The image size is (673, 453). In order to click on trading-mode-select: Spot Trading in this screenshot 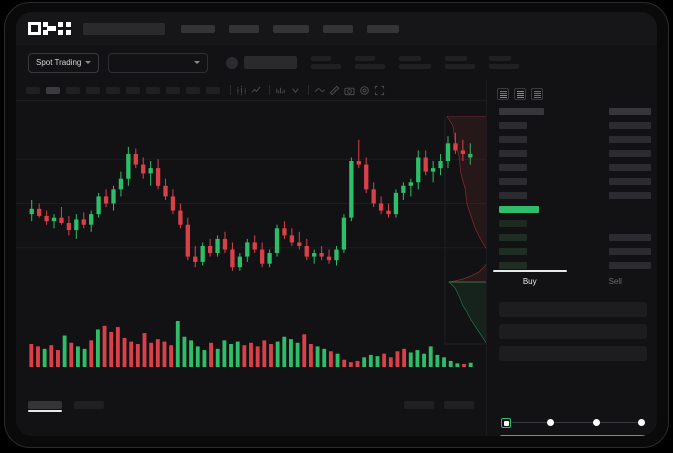, I will do `click(64, 62)`.